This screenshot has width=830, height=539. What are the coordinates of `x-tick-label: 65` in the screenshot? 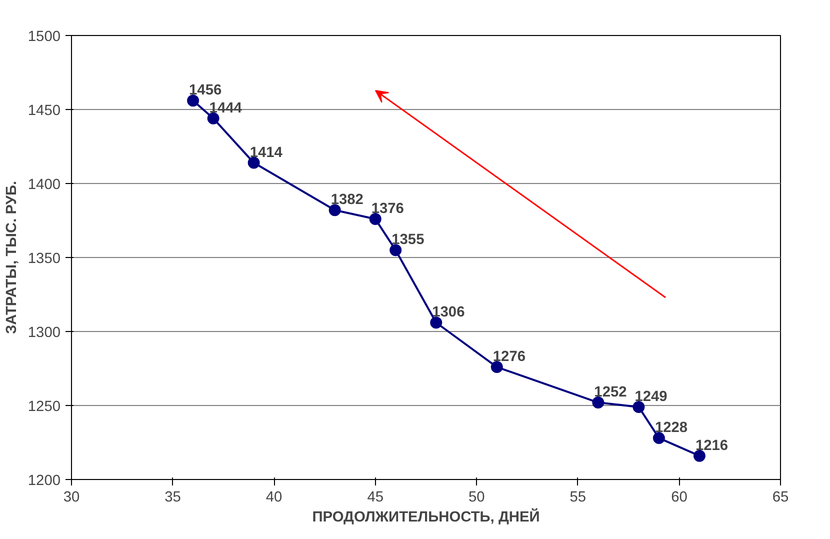 It's located at (780, 498).